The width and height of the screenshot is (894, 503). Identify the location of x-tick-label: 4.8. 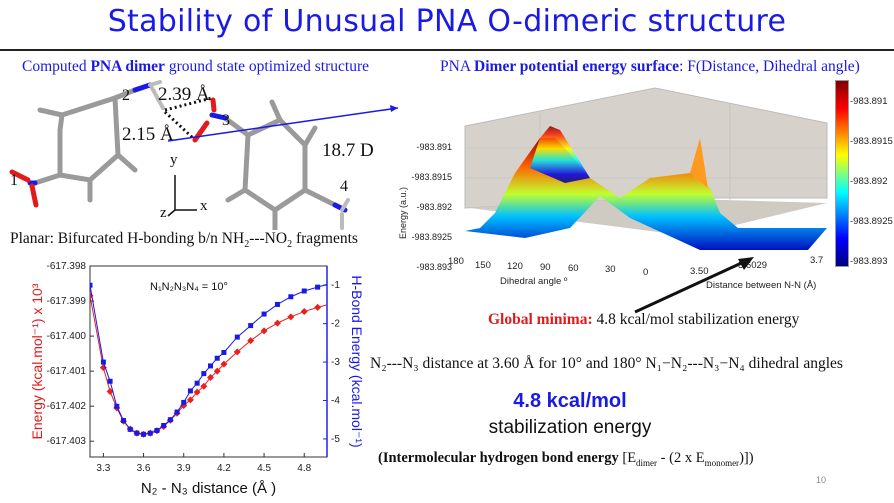
(304, 468).